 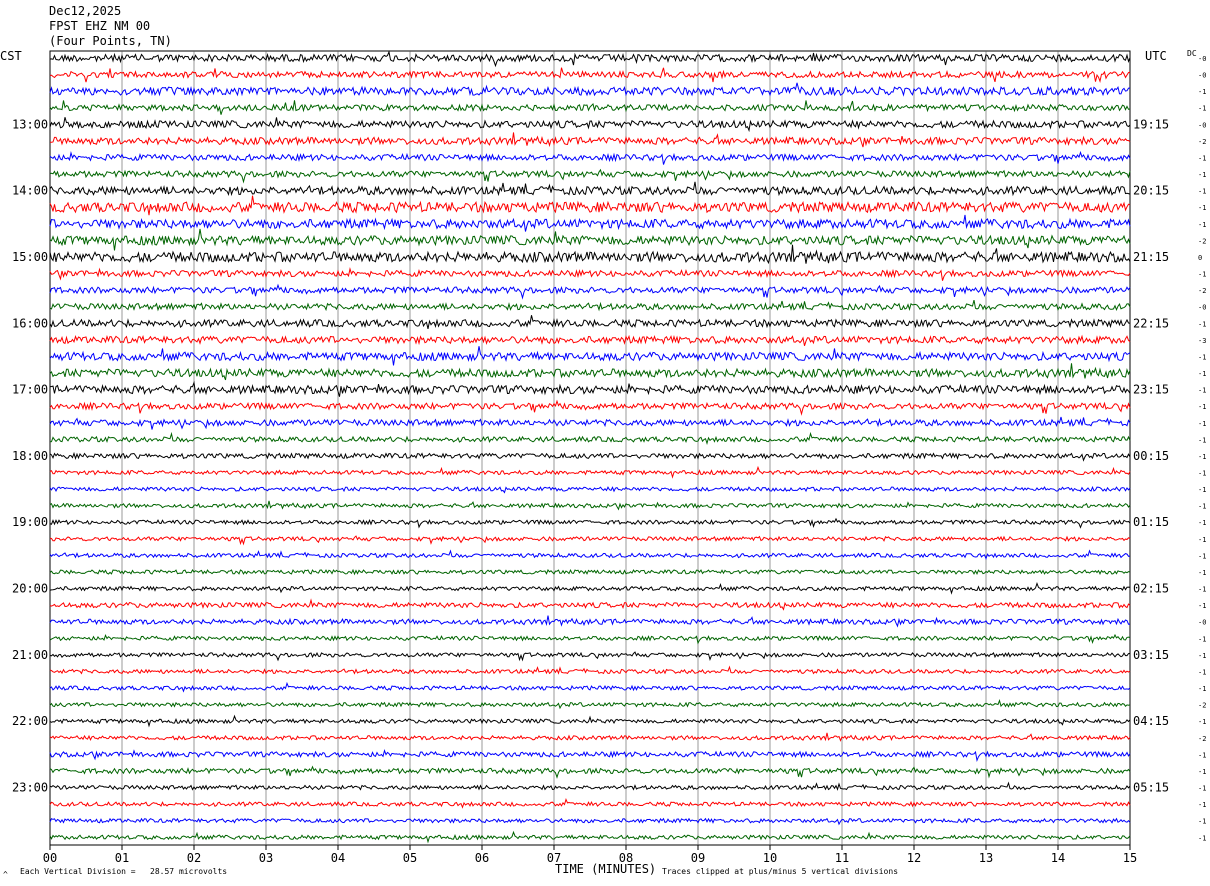 What do you see at coordinates (122, 858) in the screenshot?
I see `x-tick-label: 01` at bounding box center [122, 858].